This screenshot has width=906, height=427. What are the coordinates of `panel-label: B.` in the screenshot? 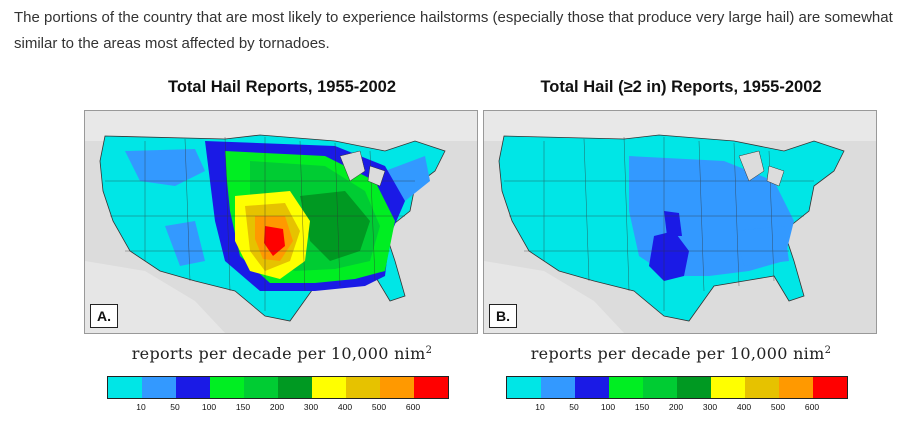 It's located at (503, 316).